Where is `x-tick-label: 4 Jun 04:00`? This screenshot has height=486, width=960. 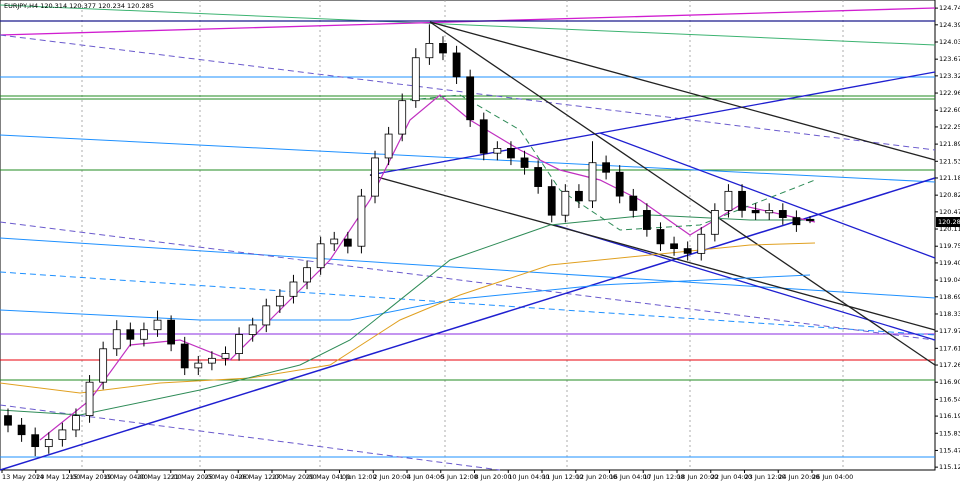 x-tick-label: 4 Jun 04:00 is located at coordinates (425, 477).